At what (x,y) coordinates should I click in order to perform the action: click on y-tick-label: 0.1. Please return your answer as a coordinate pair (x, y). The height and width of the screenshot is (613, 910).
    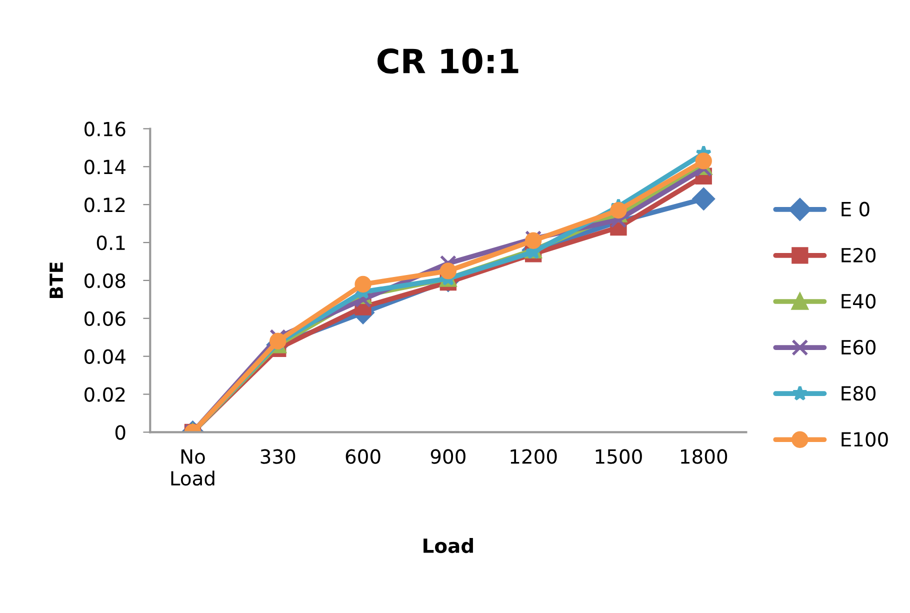
    Looking at the image, I should click on (110, 242).